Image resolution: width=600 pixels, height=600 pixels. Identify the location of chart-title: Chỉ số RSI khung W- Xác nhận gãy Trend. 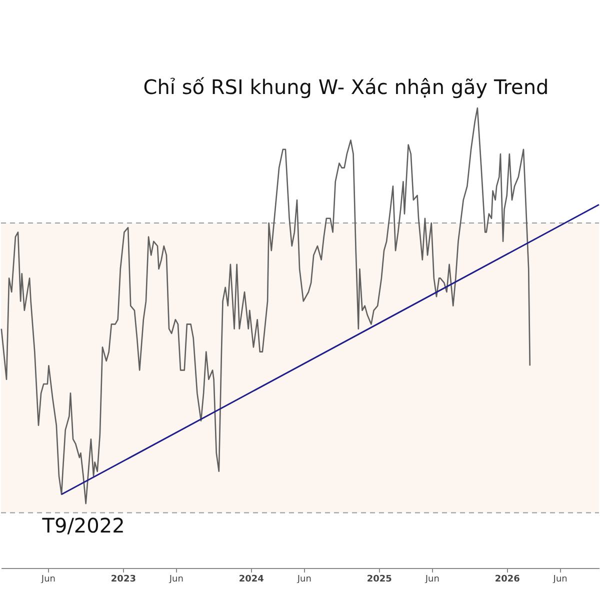
(346, 87).